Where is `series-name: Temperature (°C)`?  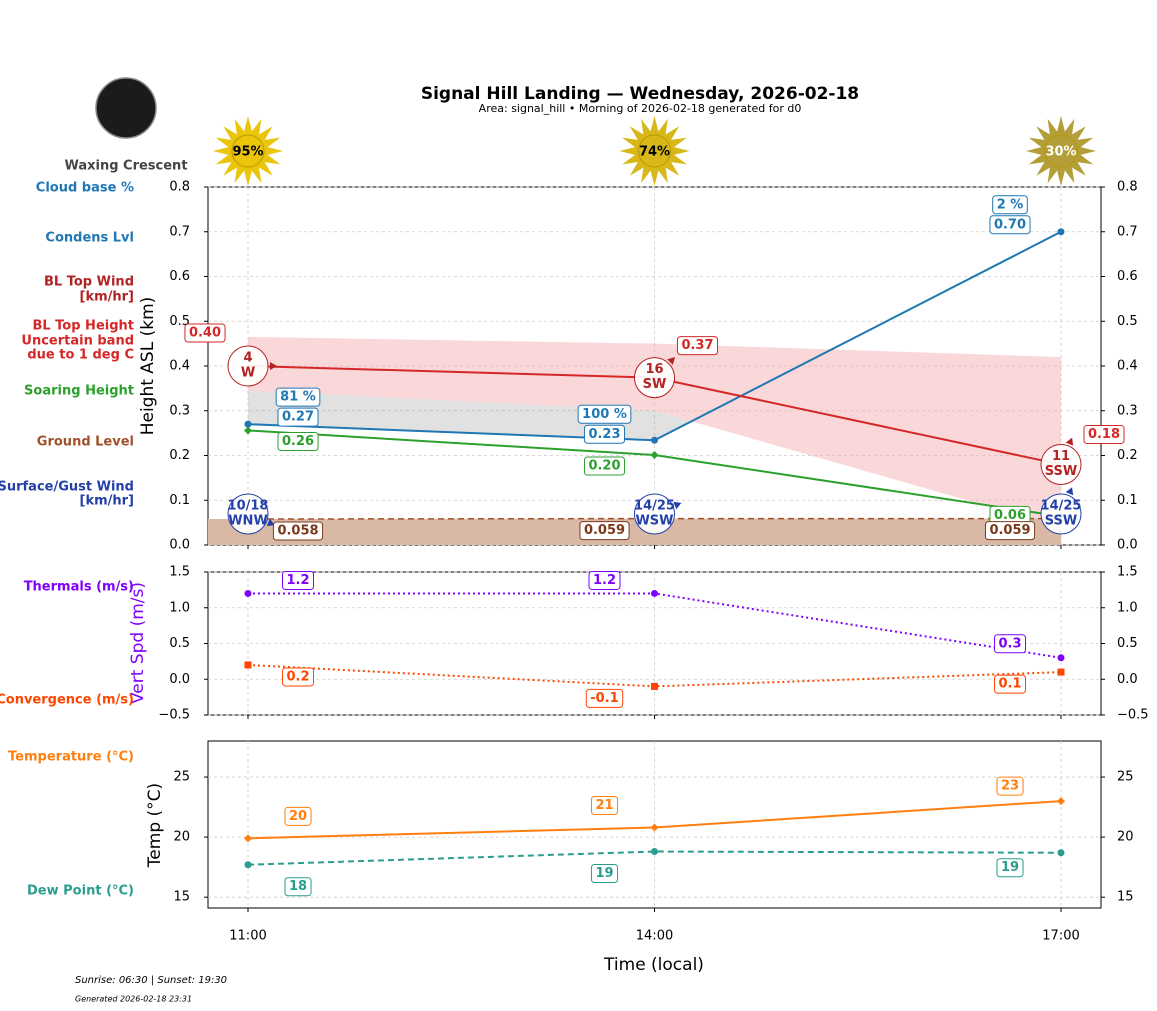
series-name: Temperature (°C) is located at coordinates (71, 757).